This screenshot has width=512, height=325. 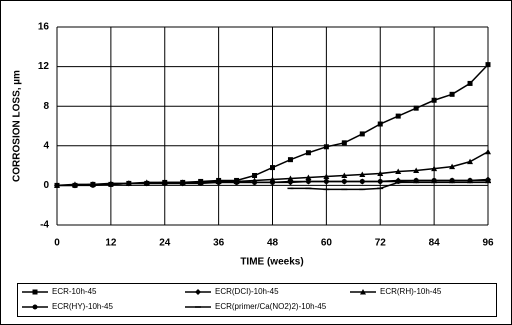 I want to click on legend-label: ECR(HY)-10h-45, so click(x=82, y=306).